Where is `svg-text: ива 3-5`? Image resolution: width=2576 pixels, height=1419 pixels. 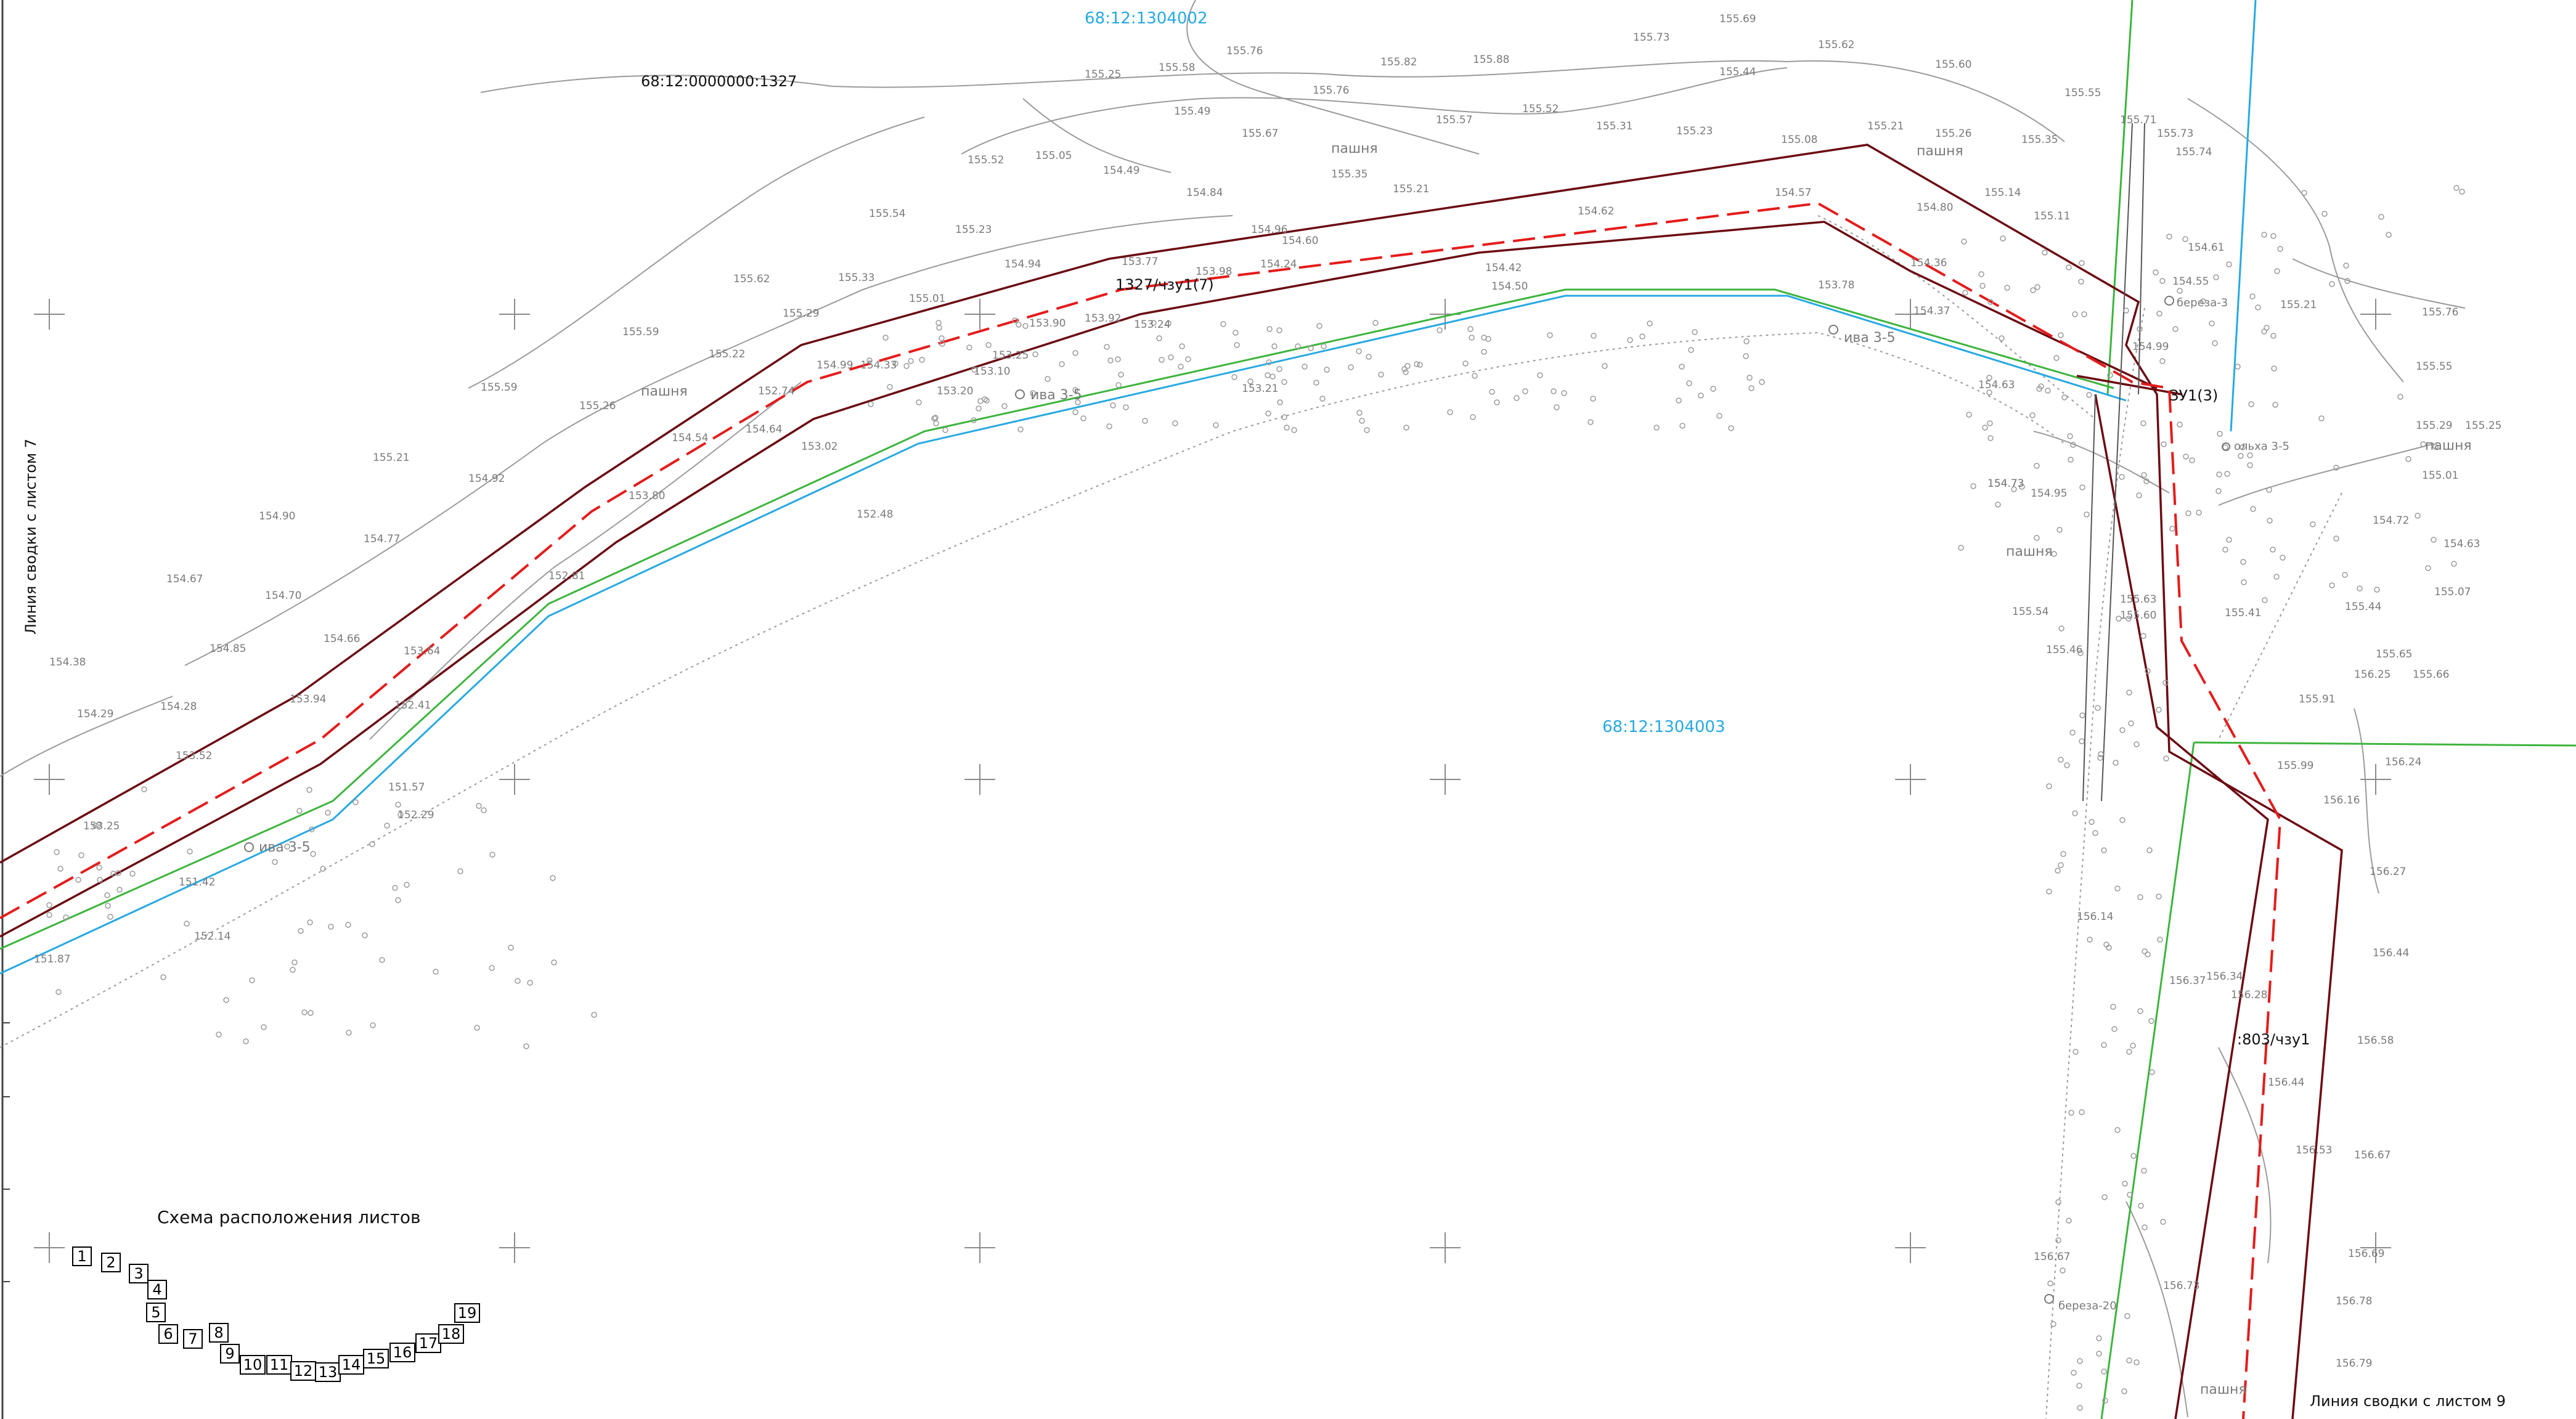 svg-text: ива 3-5 is located at coordinates (1870, 338).